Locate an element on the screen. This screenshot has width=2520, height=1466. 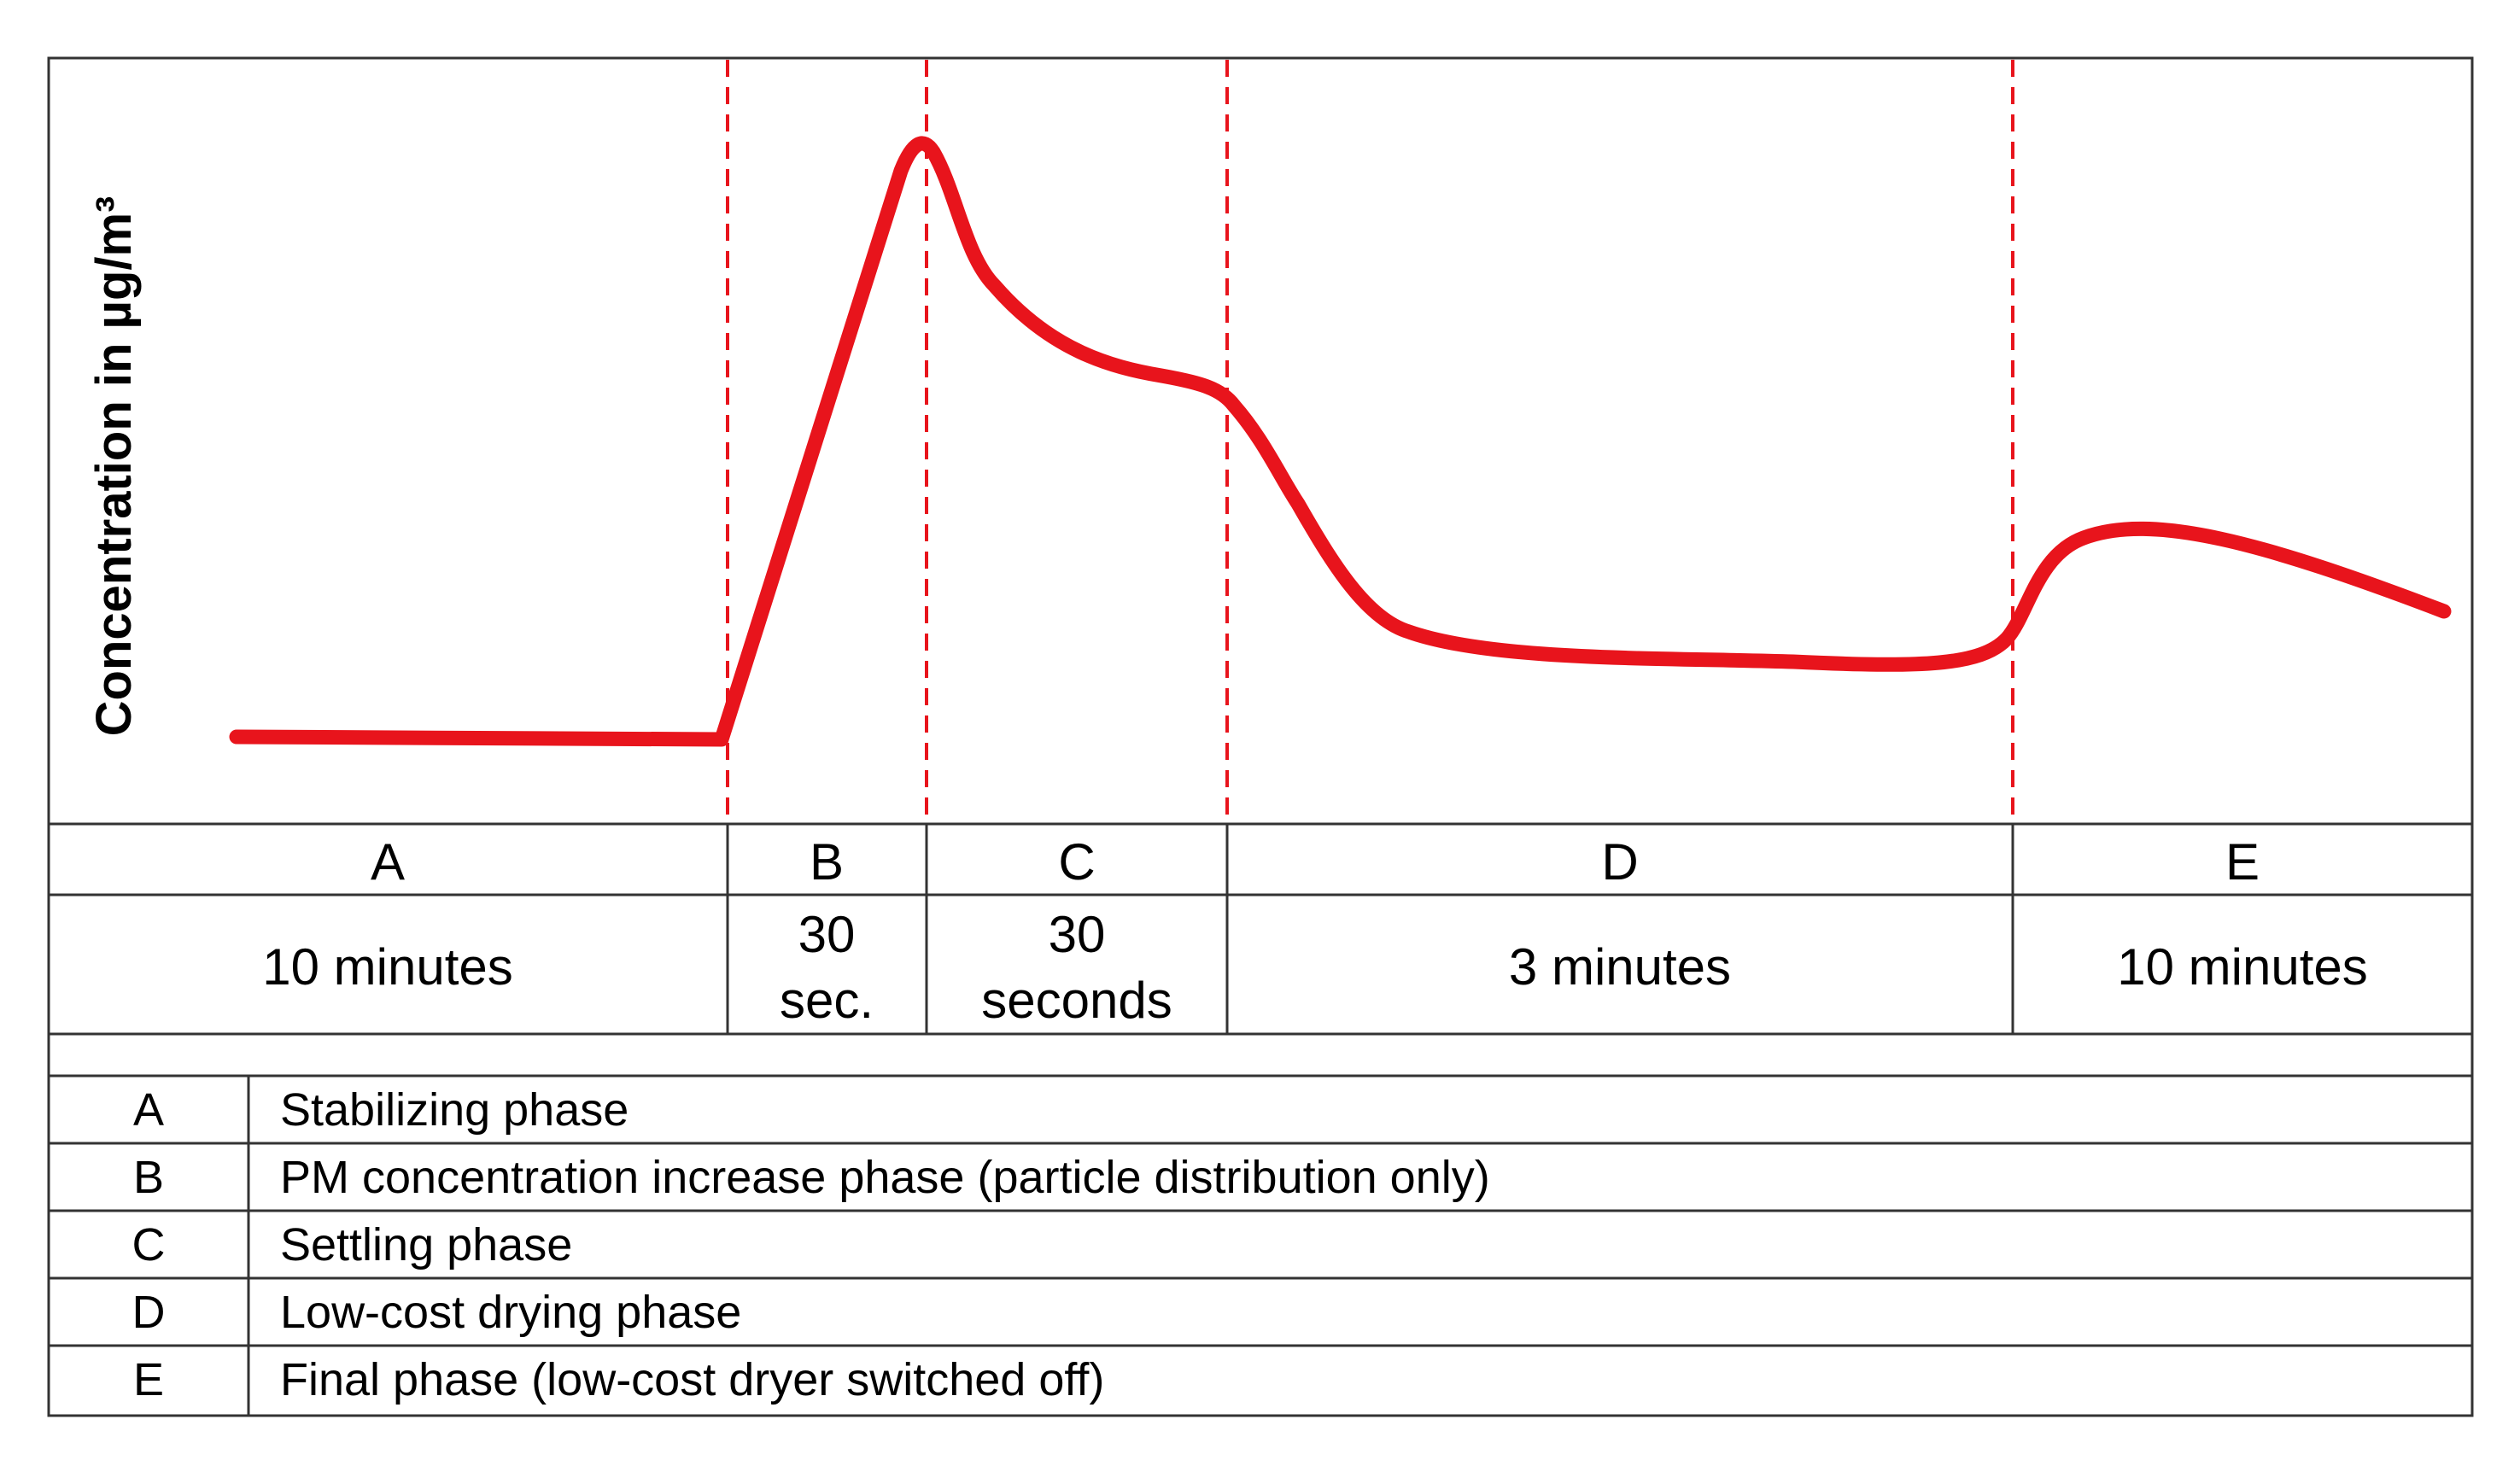
legend-letter-d: D is located at coordinates (149, 1313).